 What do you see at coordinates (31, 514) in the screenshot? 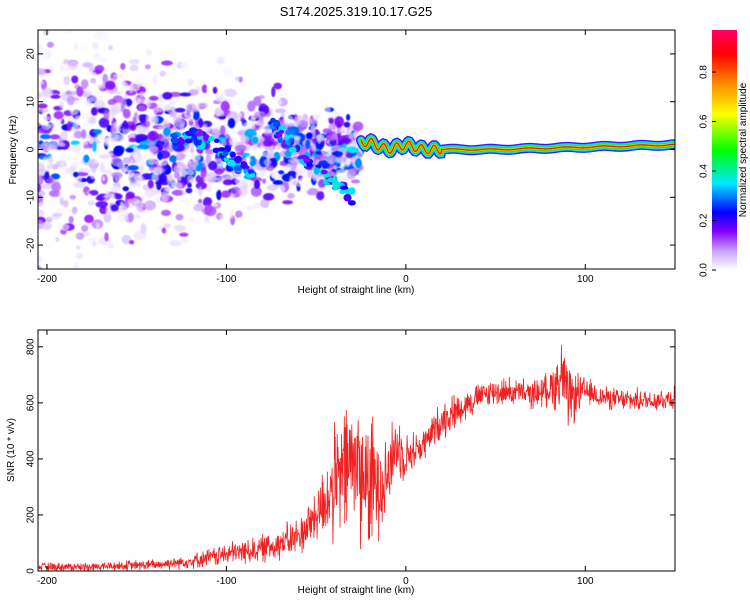
I see `y-tick-label: 200` at bounding box center [31, 514].